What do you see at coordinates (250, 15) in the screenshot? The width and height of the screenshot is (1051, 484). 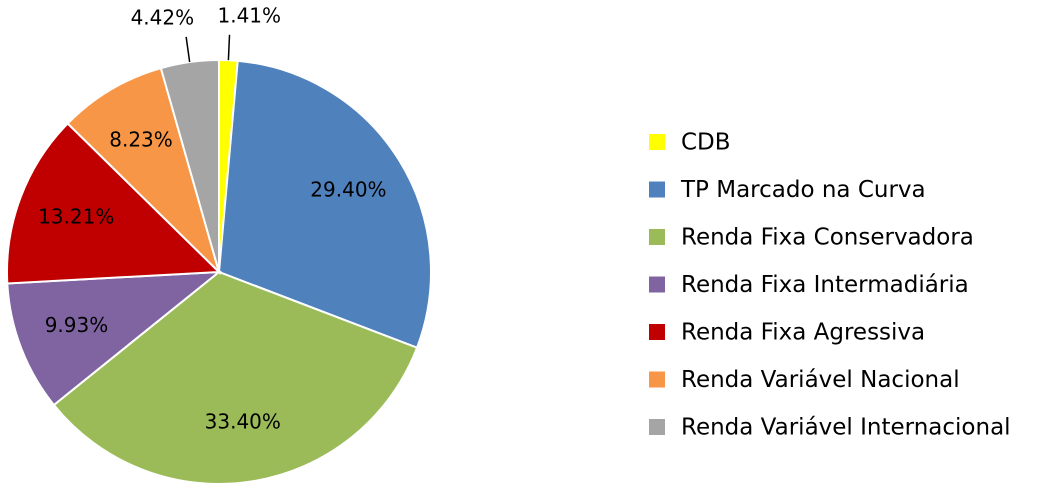 I see `data-label: 1.41%` at bounding box center [250, 15].